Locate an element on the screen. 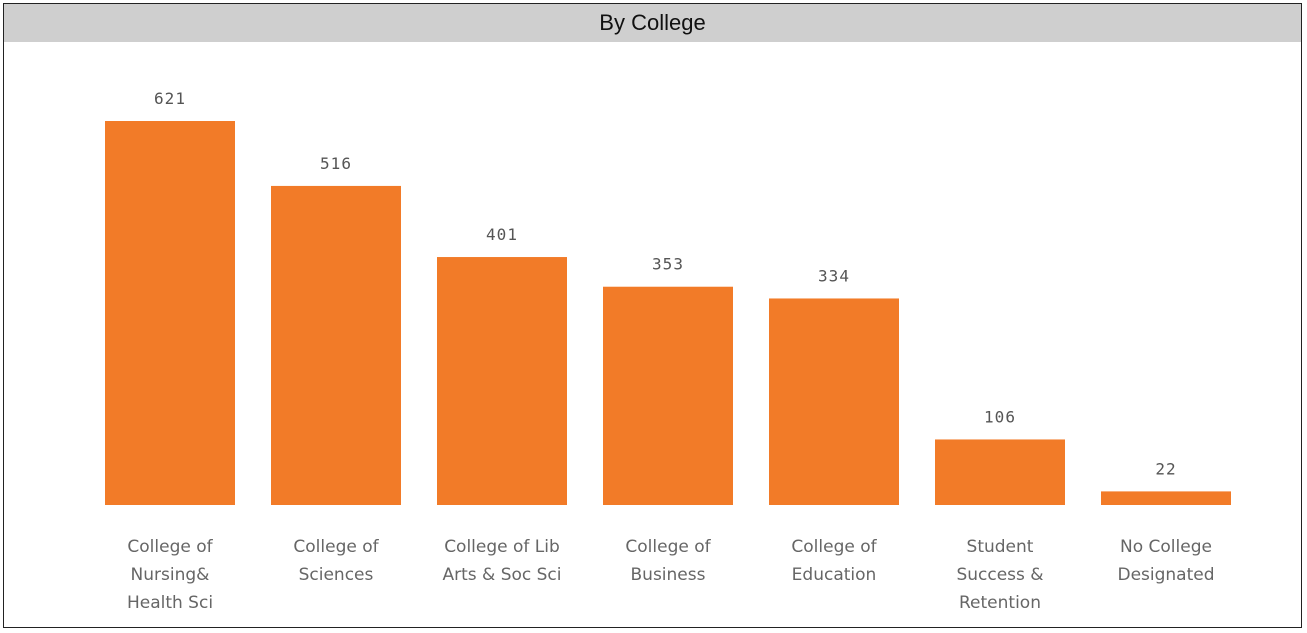 This screenshot has width=1307, height=633. category-label-3: College of Business is located at coordinates (668, 561).